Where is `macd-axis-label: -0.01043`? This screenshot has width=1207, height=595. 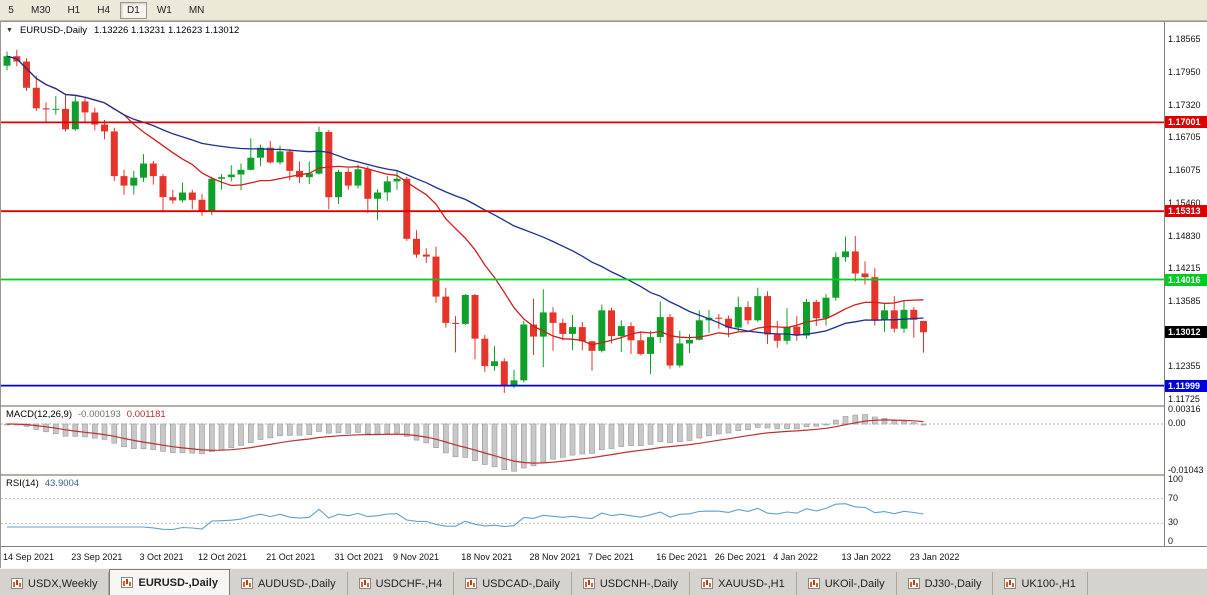
macd-axis-label: -0.01043 is located at coordinates (1186, 470).